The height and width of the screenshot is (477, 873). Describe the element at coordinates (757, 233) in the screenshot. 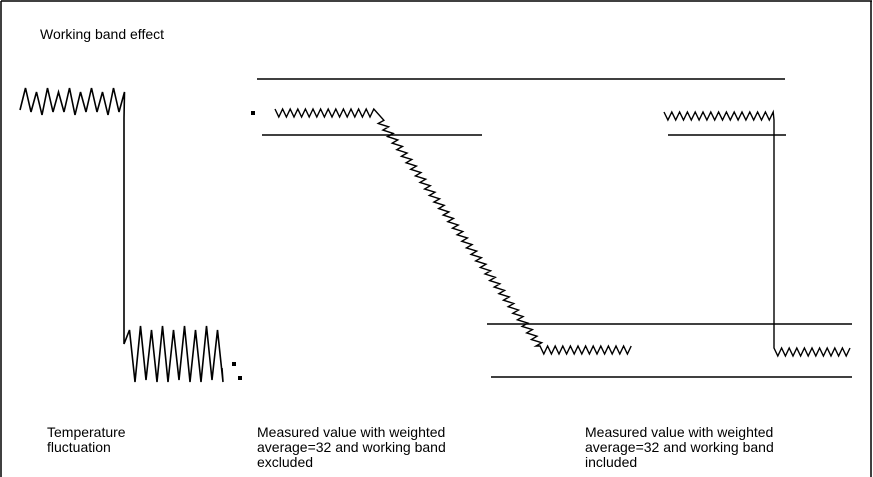

I see `measured-value-included-wave` at that location.